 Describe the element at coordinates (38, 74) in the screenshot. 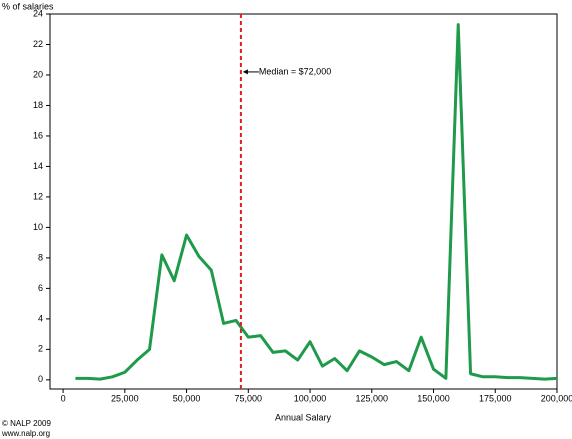

I see `y-tick-label: 20` at that location.